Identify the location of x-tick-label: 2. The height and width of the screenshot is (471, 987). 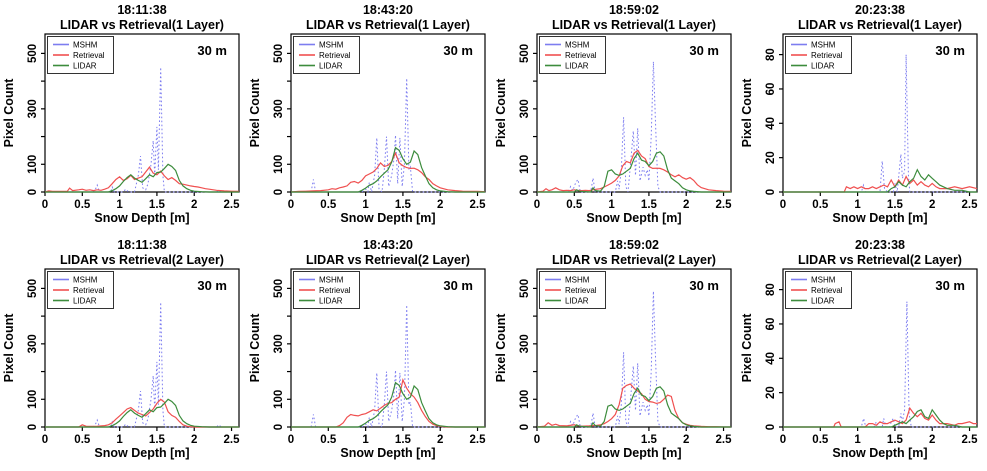
(440, 440).